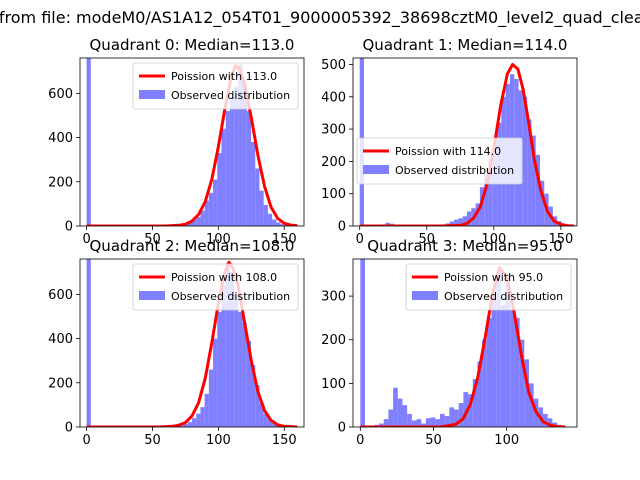 The width and height of the screenshot is (640, 480). I want to click on legend-fit-label: Poission with 108.0, so click(224, 277).